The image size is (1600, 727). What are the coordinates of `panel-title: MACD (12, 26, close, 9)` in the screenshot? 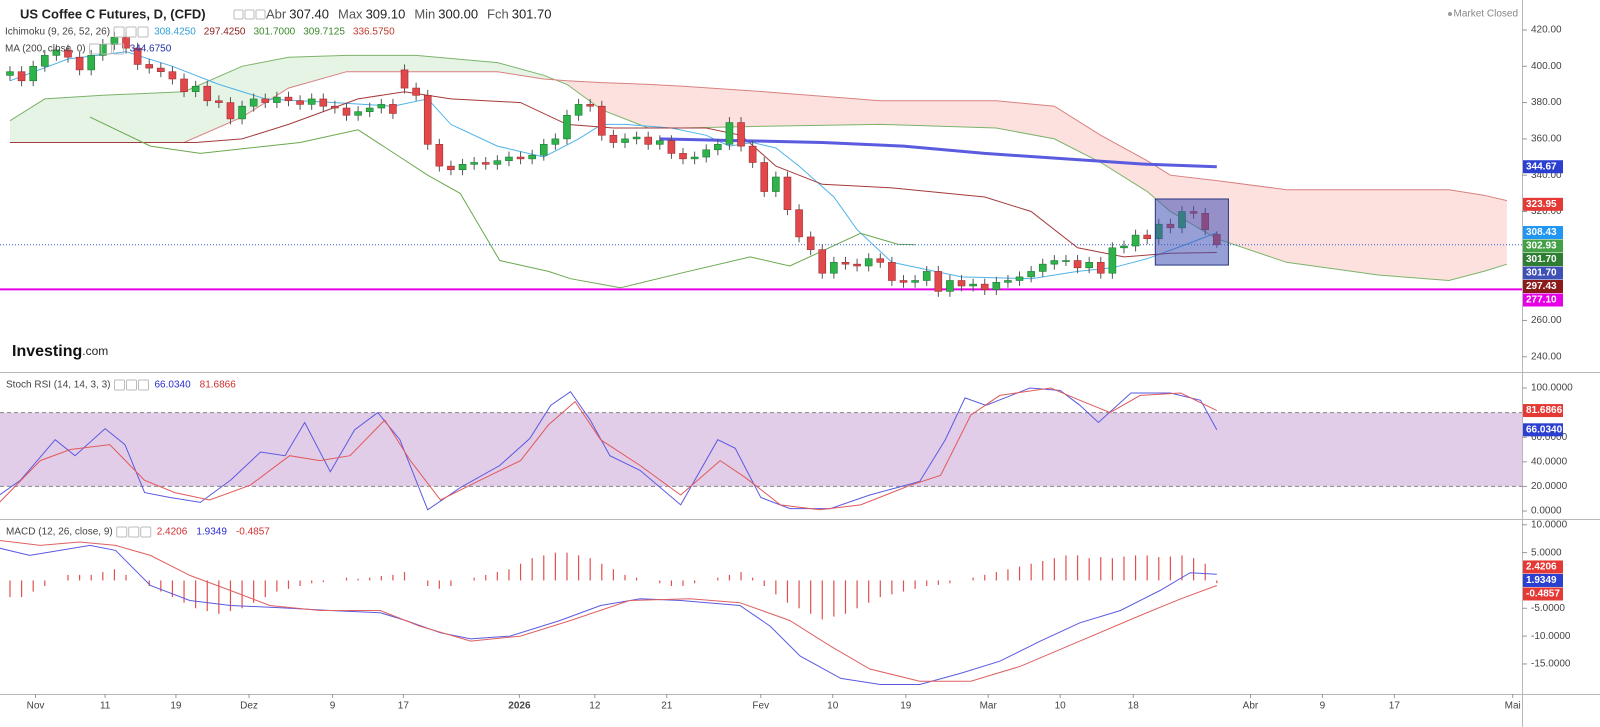 It's located at (59, 532).